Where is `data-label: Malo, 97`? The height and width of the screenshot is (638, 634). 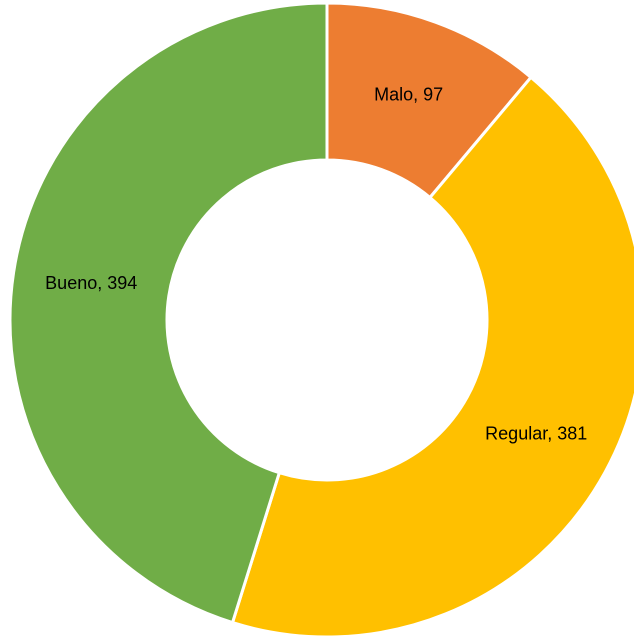
data-label: Malo, 97 is located at coordinates (408, 95).